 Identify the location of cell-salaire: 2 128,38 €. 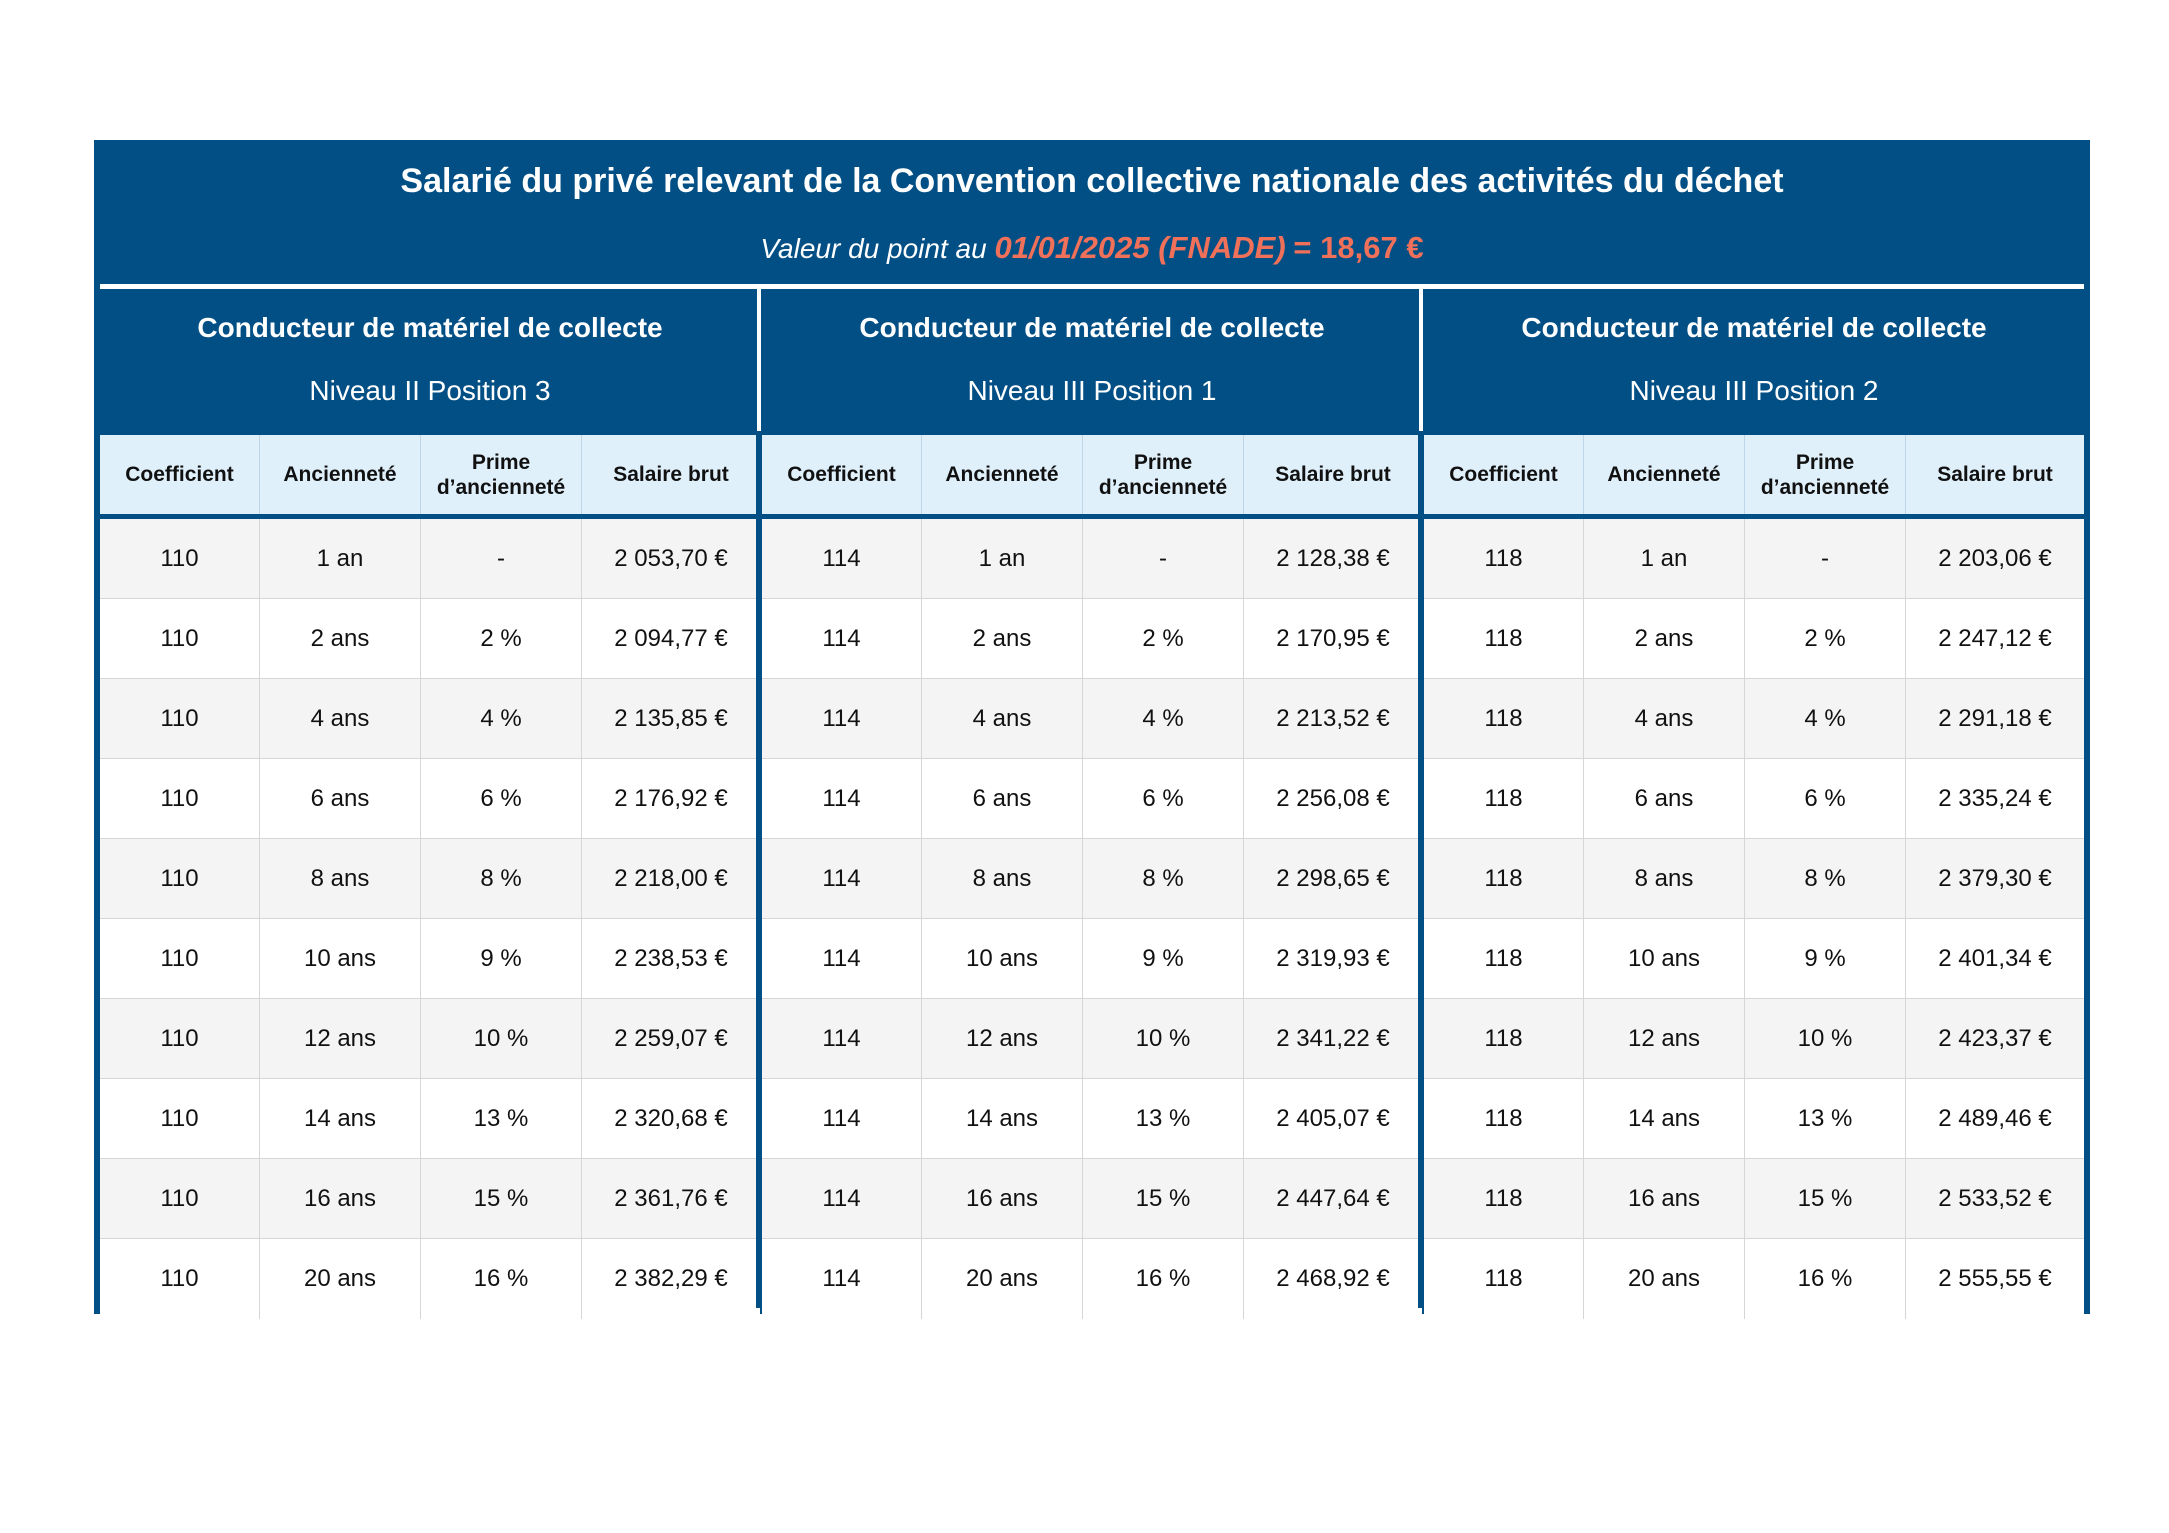
(1333, 558).